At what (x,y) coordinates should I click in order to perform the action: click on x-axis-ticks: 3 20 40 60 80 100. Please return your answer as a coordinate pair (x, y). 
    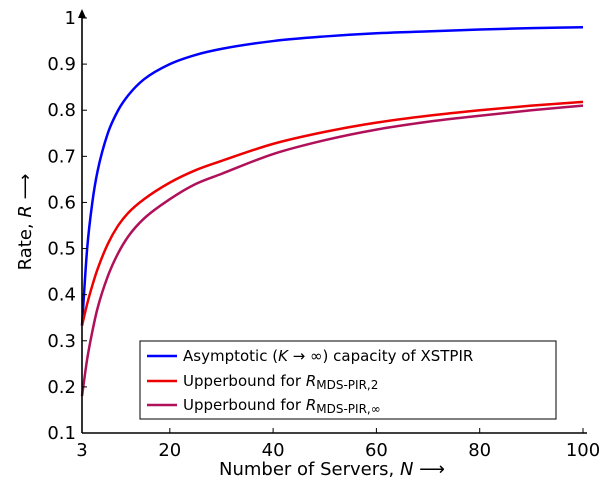
    Looking at the image, I should click on (338, 444).